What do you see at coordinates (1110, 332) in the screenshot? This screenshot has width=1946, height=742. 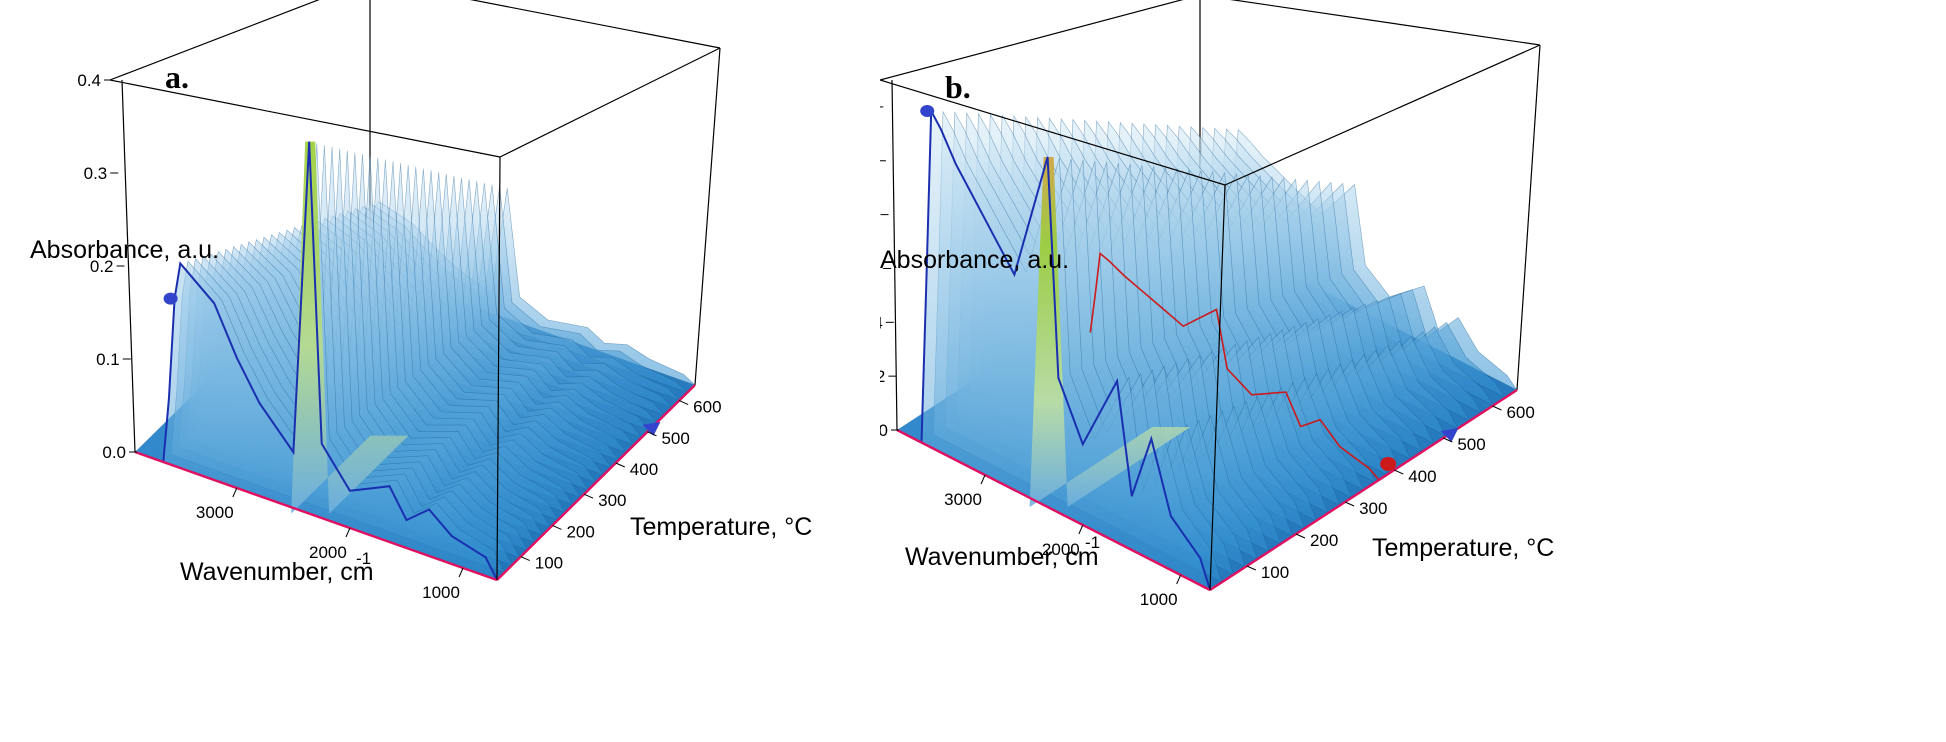 I see `surface-peak` at bounding box center [1110, 332].